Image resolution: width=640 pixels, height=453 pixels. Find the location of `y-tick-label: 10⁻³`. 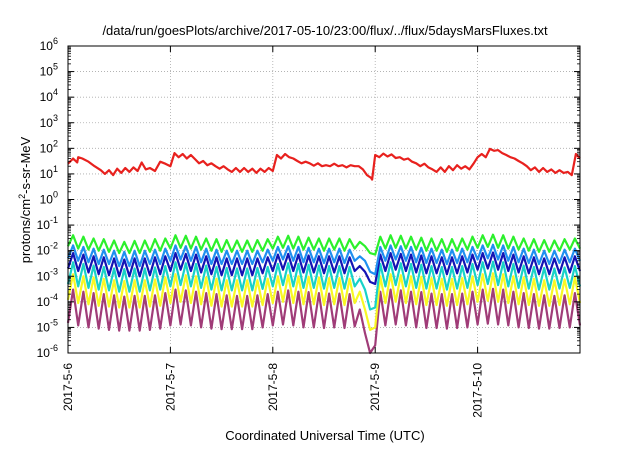

y-tick-label: 10⁻³ is located at coordinates (47, 274).